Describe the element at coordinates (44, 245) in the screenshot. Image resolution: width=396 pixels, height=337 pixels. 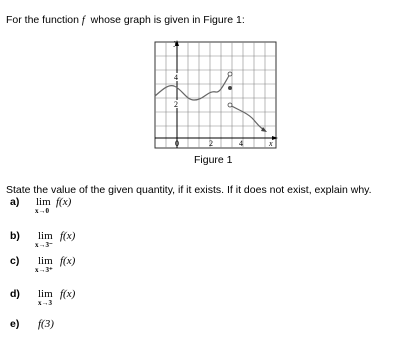
I see `limit-subscript: x→3⁻` at that location.